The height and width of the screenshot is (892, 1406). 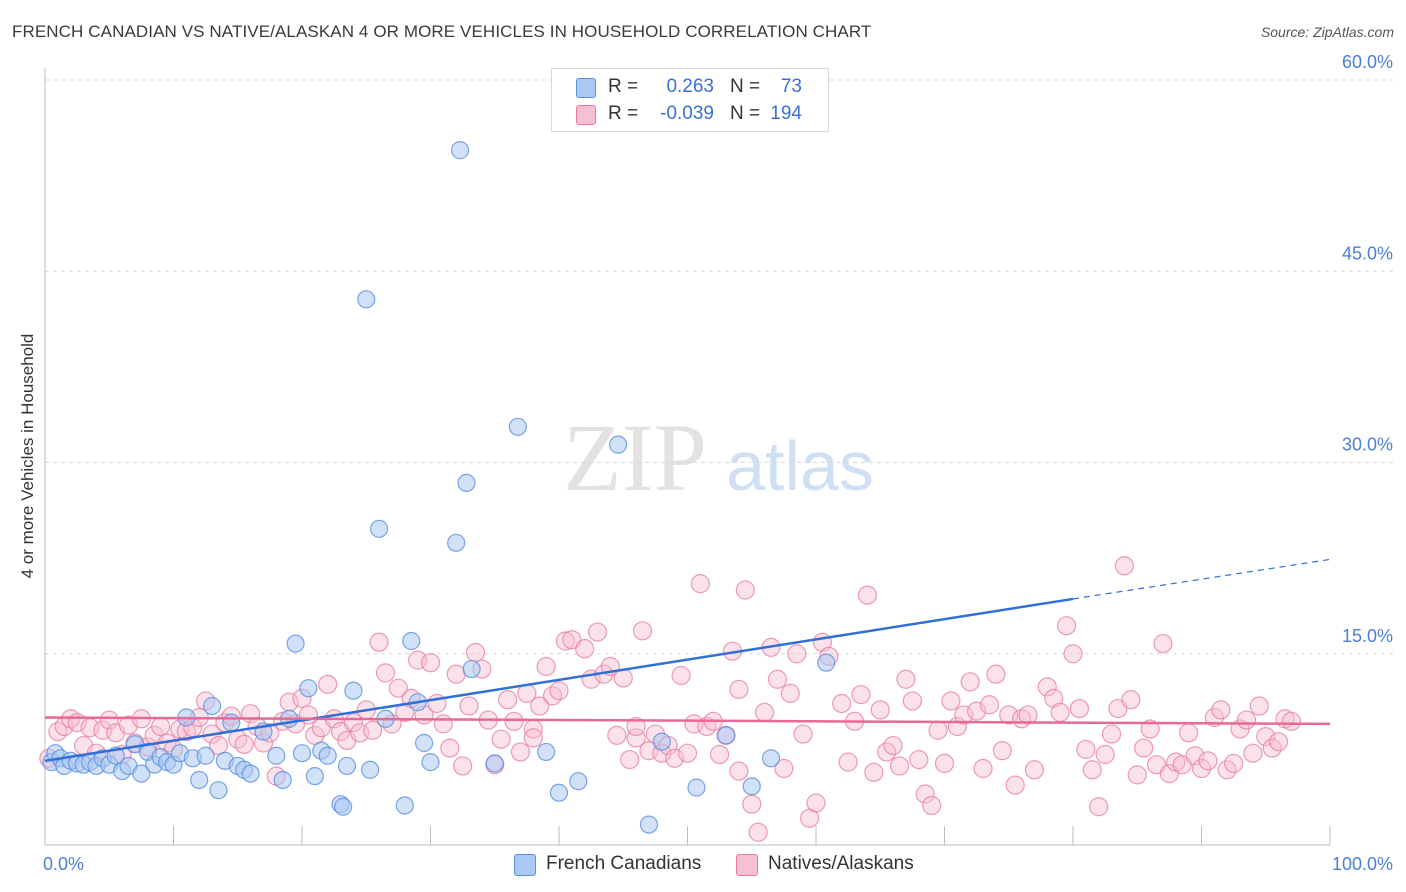 What do you see at coordinates (1367, 62) in the screenshot?
I see `y-tick-label: 60.0%` at bounding box center [1367, 62].